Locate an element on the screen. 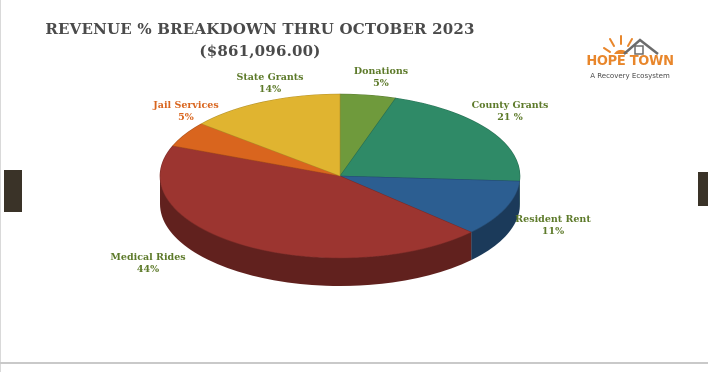 The height and width of the screenshot is (372, 708). value-county-grants: 21 % is located at coordinates (510, 117).